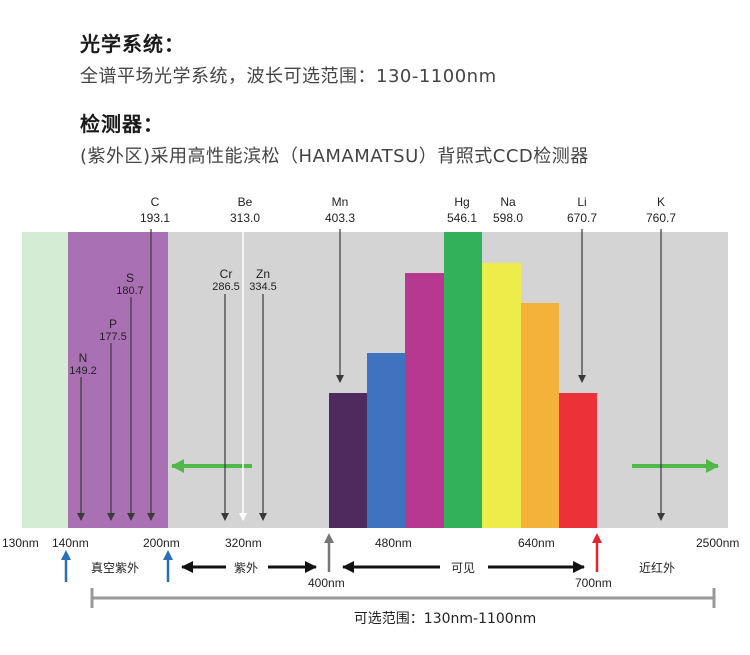 This screenshot has width=750, height=655. Describe the element at coordinates (340, 218) in the screenshot. I see `label-Mn-value: 403.3` at that location.